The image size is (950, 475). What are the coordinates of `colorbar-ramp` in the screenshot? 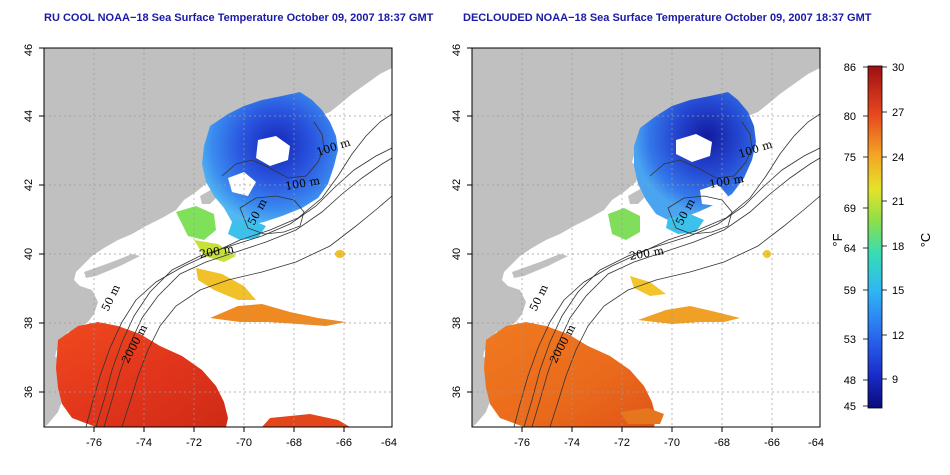 It's located at (875, 237).